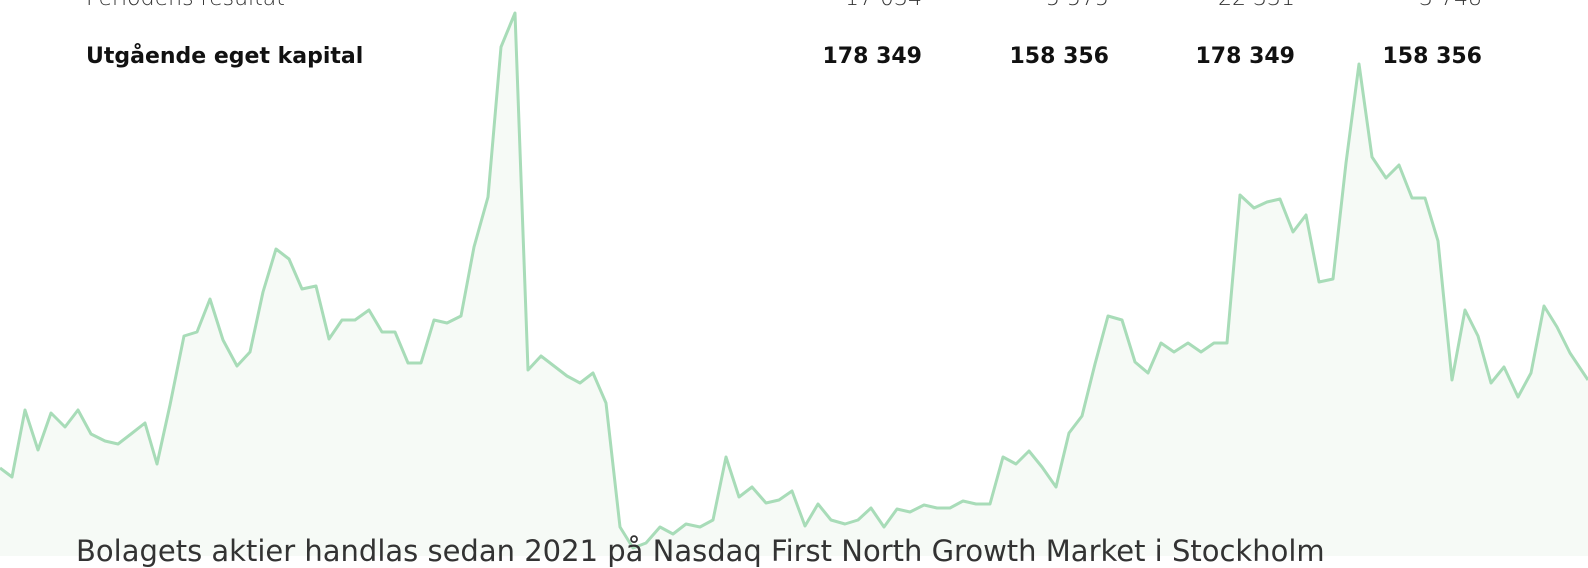 The height and width of the screenshot is (568, 1588). Describe the element at coordinates (1019, 5) in the screenshot. I see `cell: 5 575` at that location.